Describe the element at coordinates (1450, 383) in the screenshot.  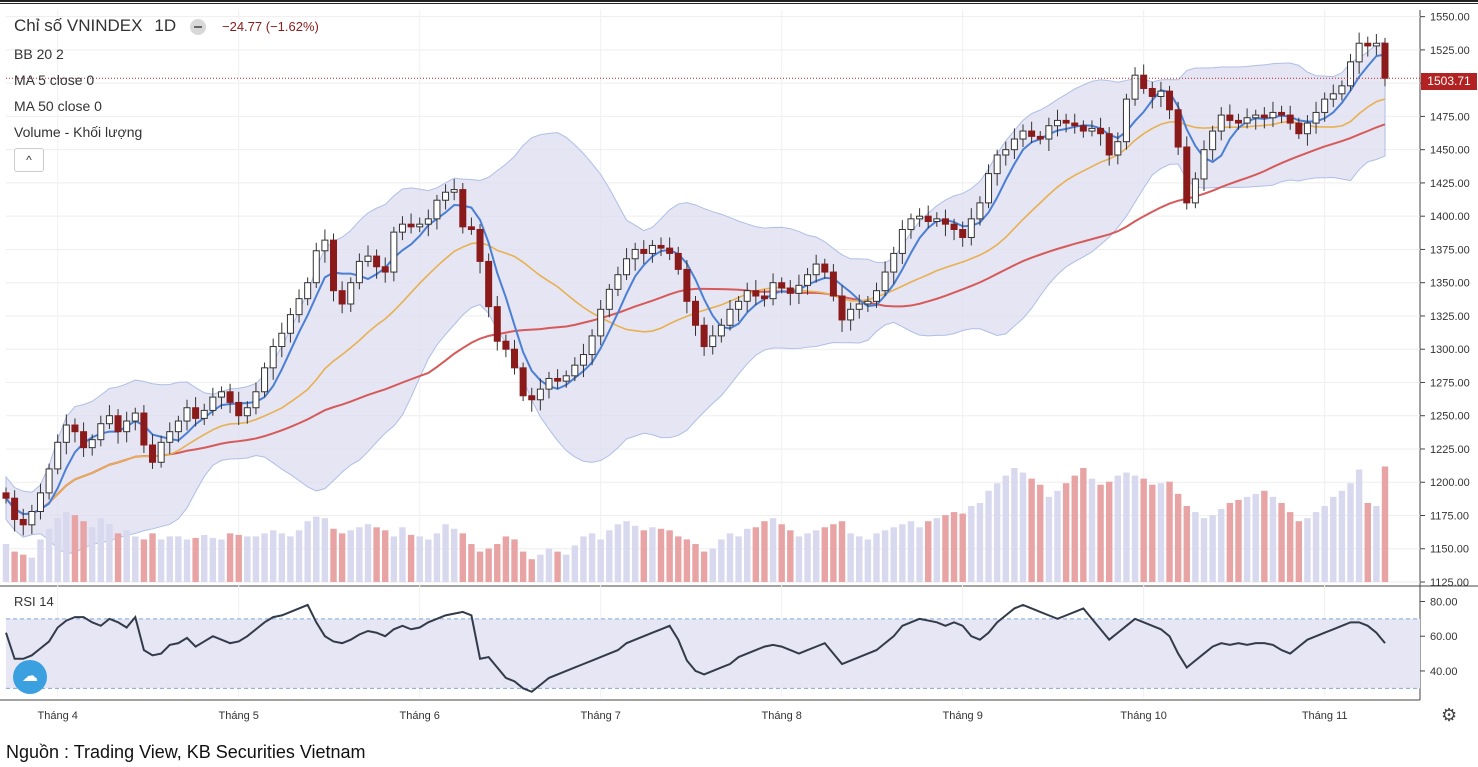
I see `price-tick-label: 1275.00` at that location.